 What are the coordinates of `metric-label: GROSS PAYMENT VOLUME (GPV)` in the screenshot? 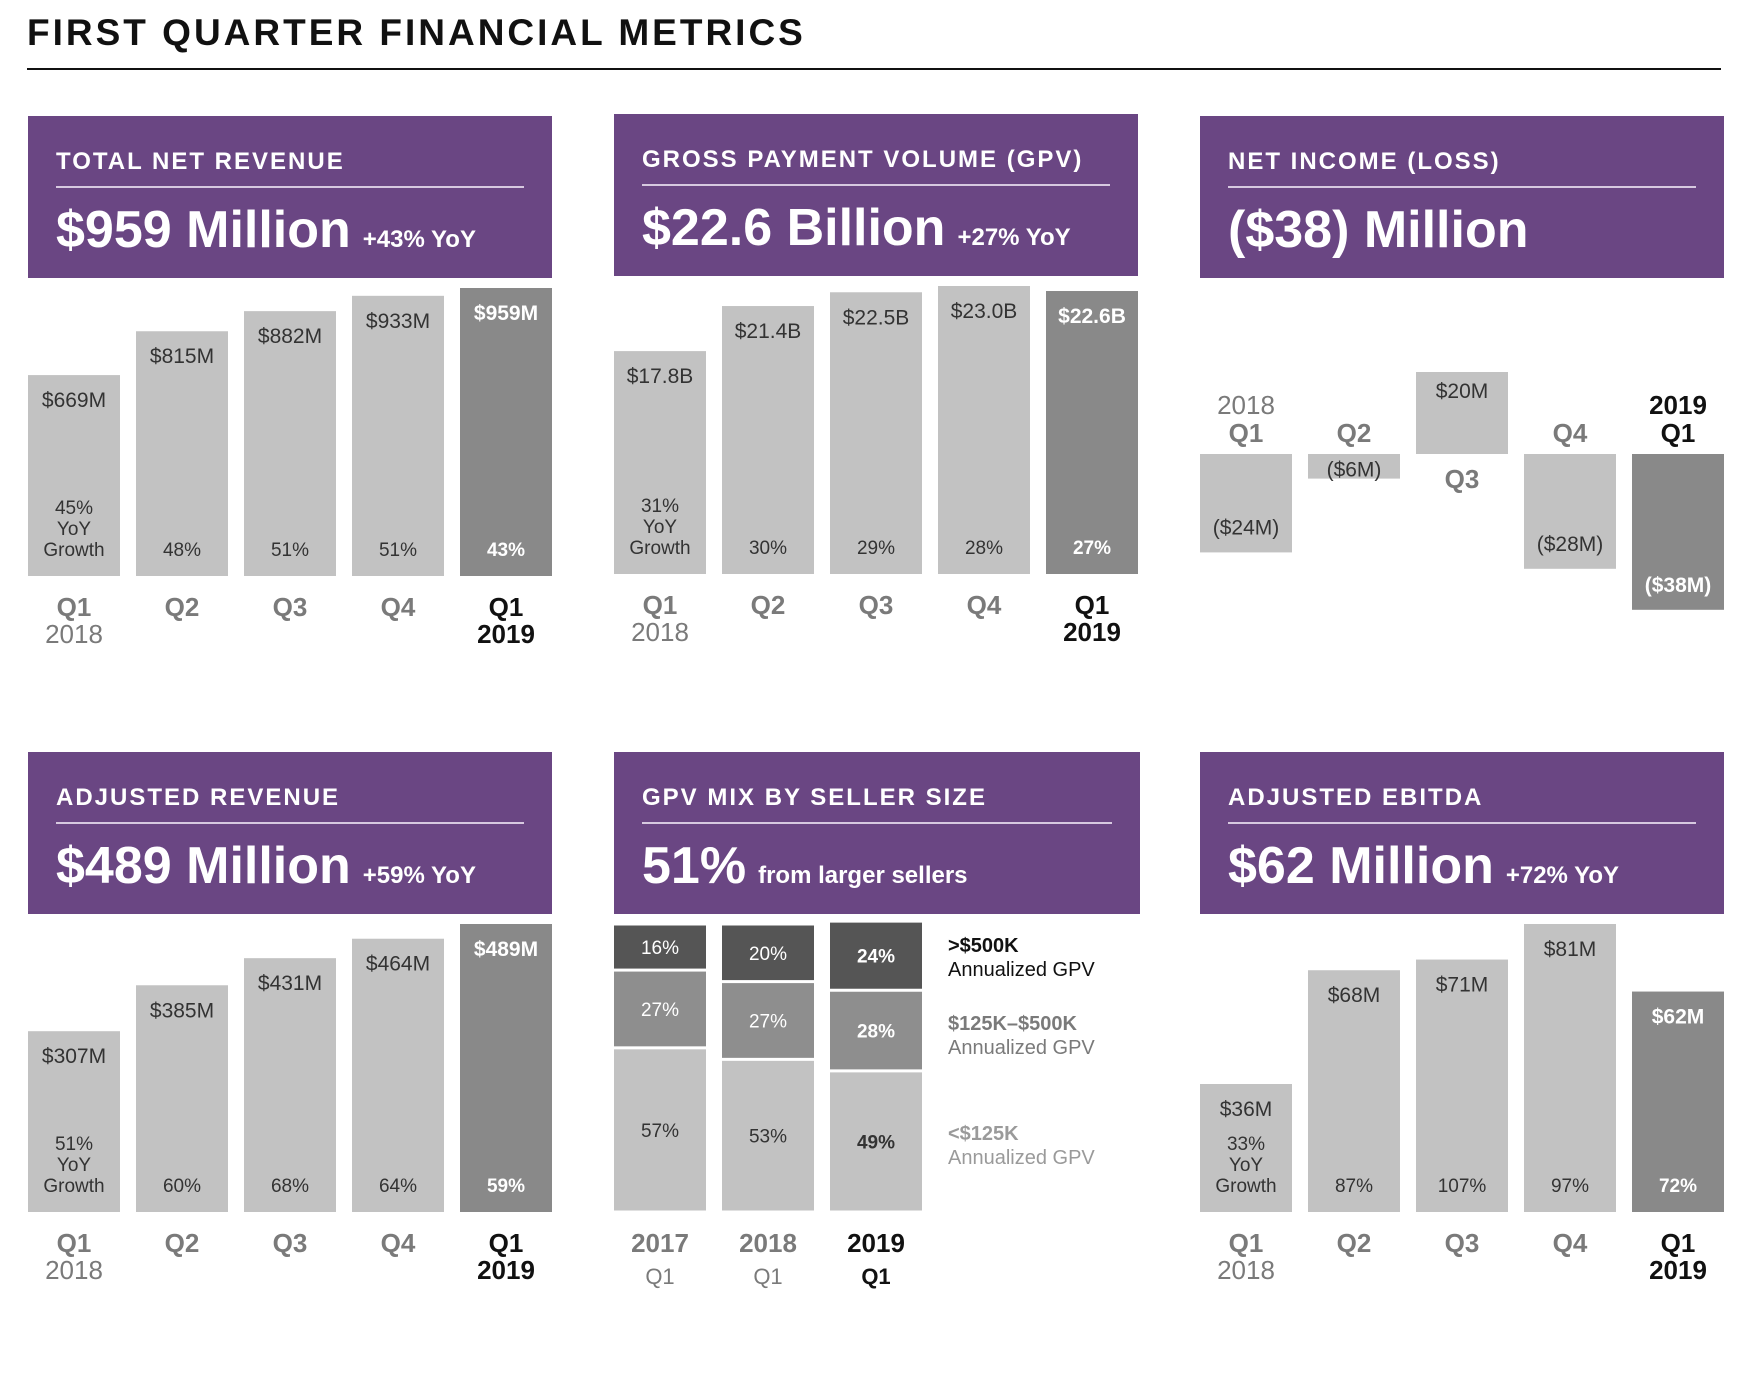 It's located at (863, 159).